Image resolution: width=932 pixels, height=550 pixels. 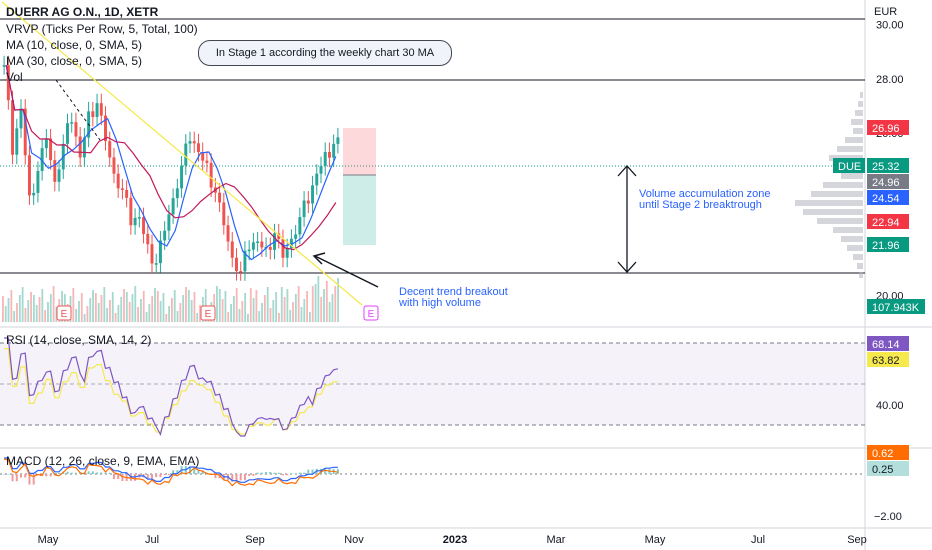 What do you see at coordinates (432, 384) in the screenshot?
I see `rsi-band` at bounding box center [432, 384].